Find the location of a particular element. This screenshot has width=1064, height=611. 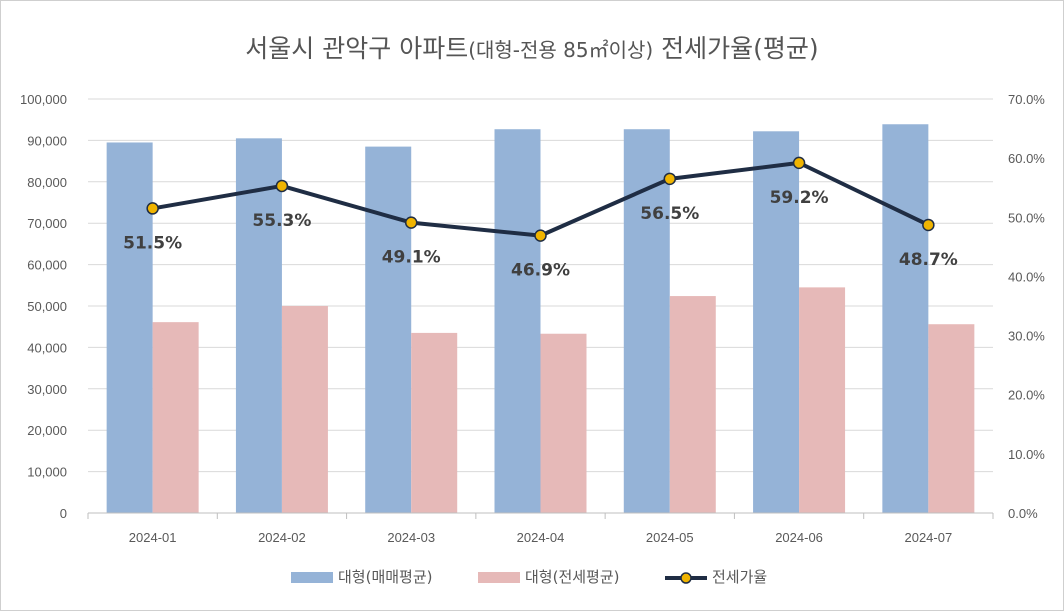

y-left-tick-label: 10,000 is located at coordinates (47, 472).